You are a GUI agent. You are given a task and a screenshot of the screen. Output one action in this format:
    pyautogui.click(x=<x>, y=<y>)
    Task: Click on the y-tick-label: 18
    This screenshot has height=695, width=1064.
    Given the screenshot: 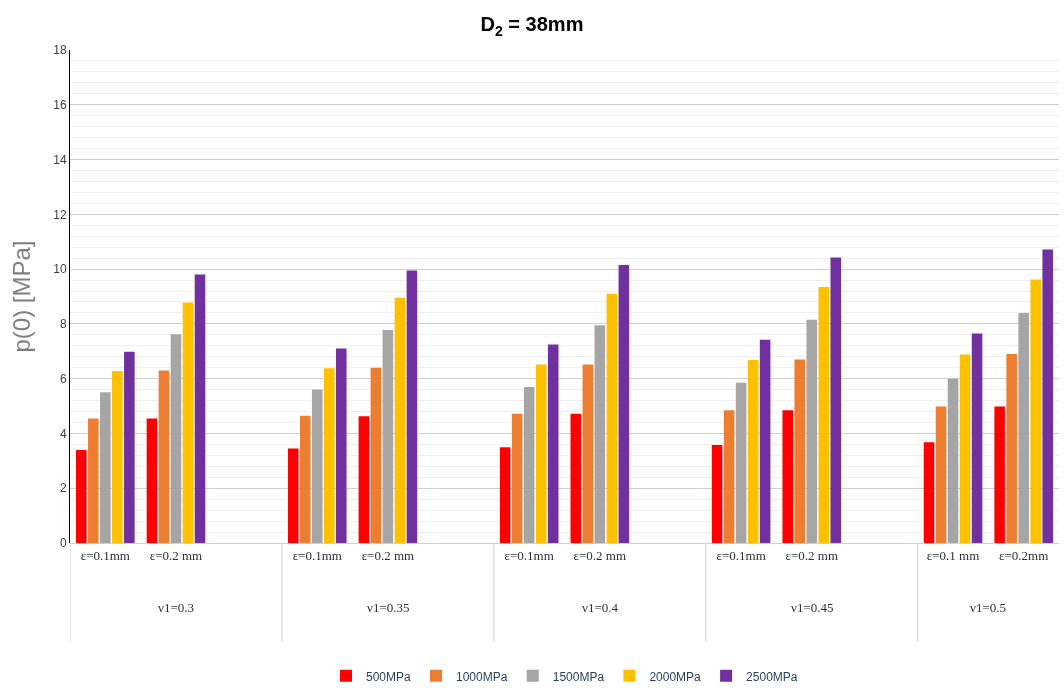 What is the action you would take?
    pyautogui.click(x=60, y=50)
    